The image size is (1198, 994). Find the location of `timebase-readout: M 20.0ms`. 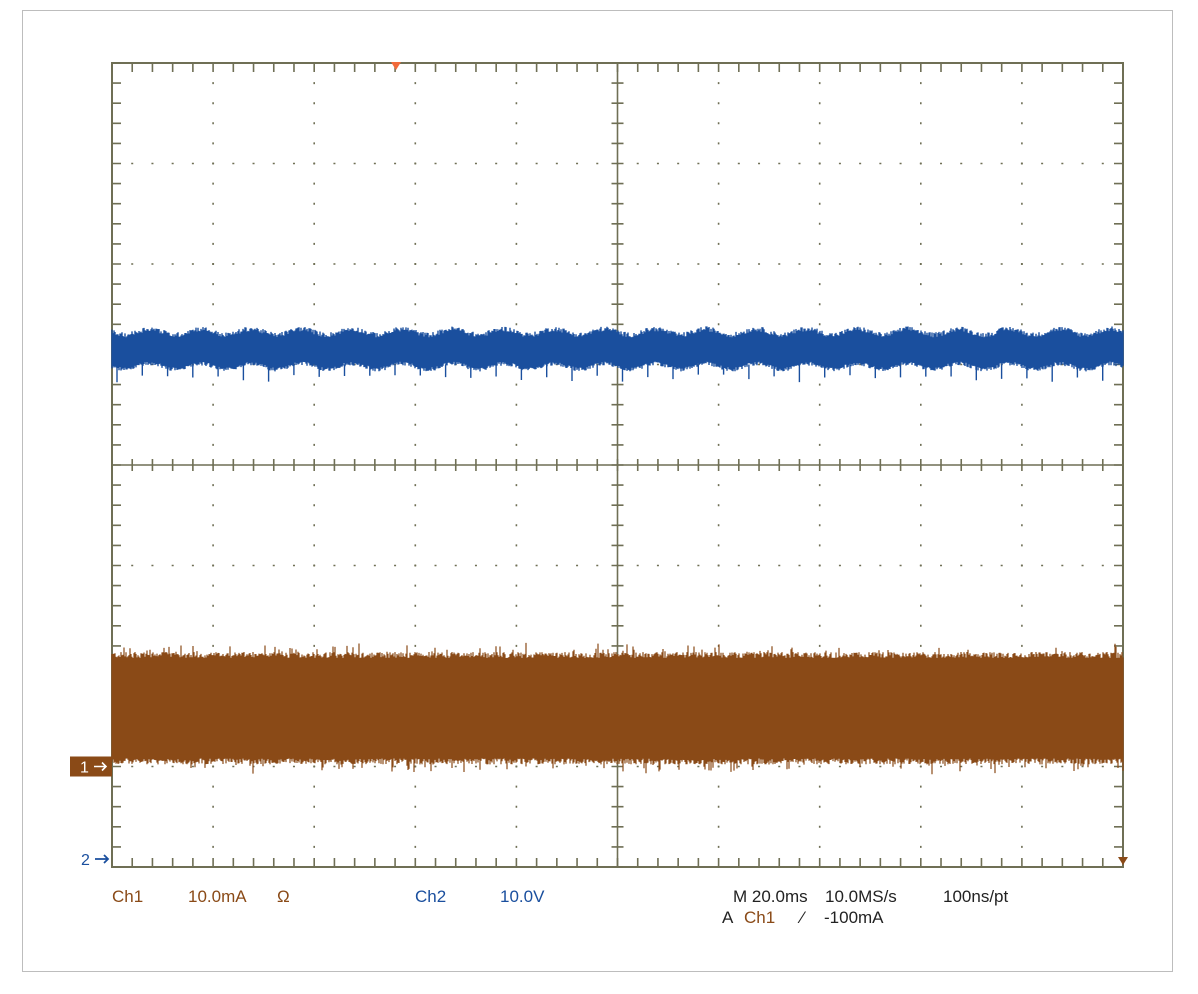

timebase-readout: M 20.0ms is located at coordinates (770, 896).